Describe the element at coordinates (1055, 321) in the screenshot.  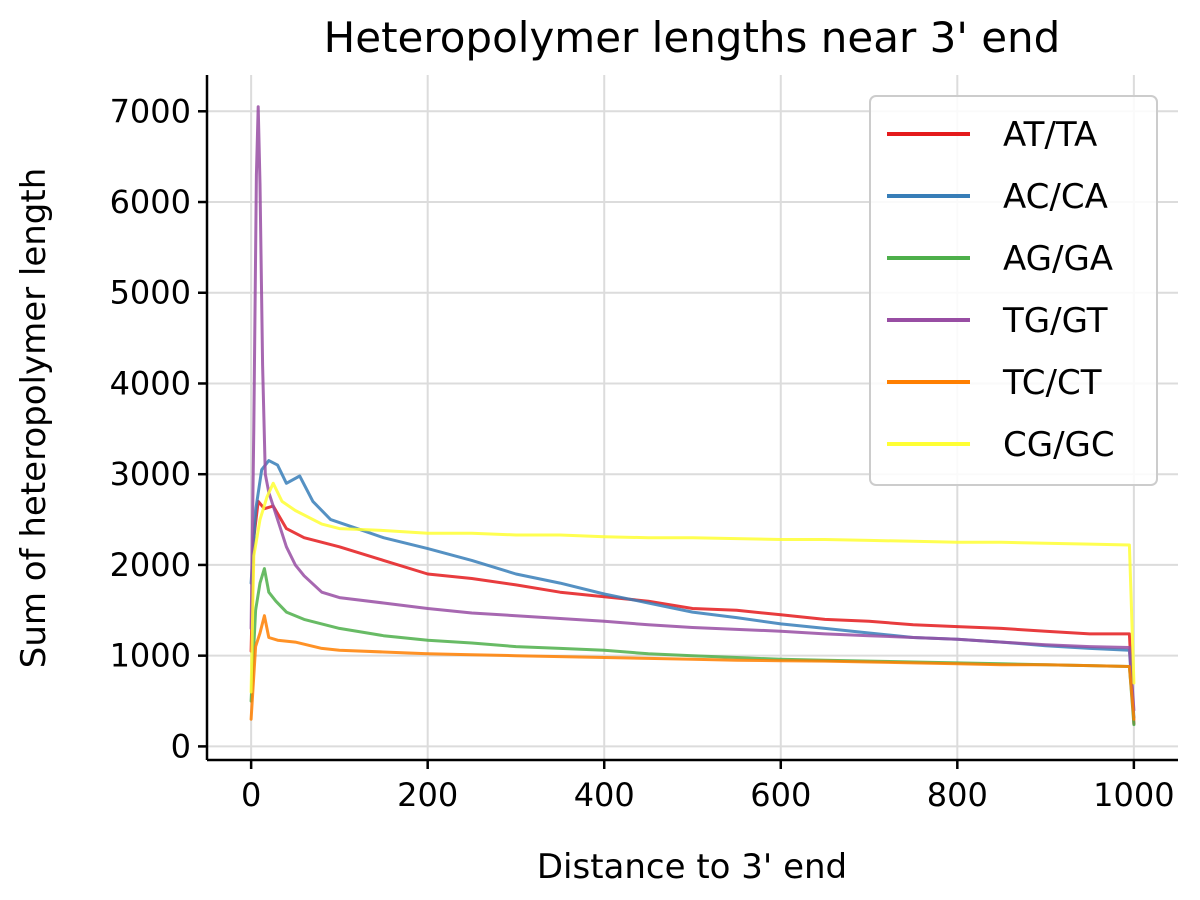
I see `legend-label: TG/GT` at that location.